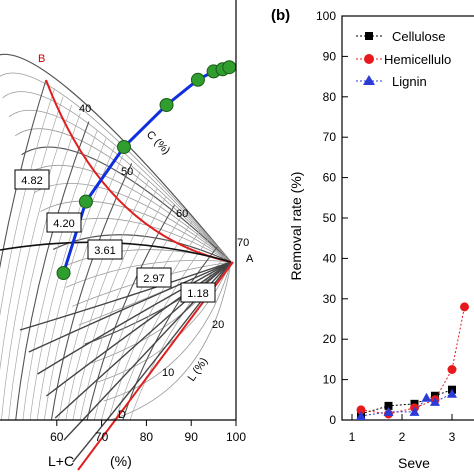 The height and width of the screenshot is (474, 474). Describe the element at coordinates (243, 243) in the screenshot. I see `c-tick-70: 70` at that location.